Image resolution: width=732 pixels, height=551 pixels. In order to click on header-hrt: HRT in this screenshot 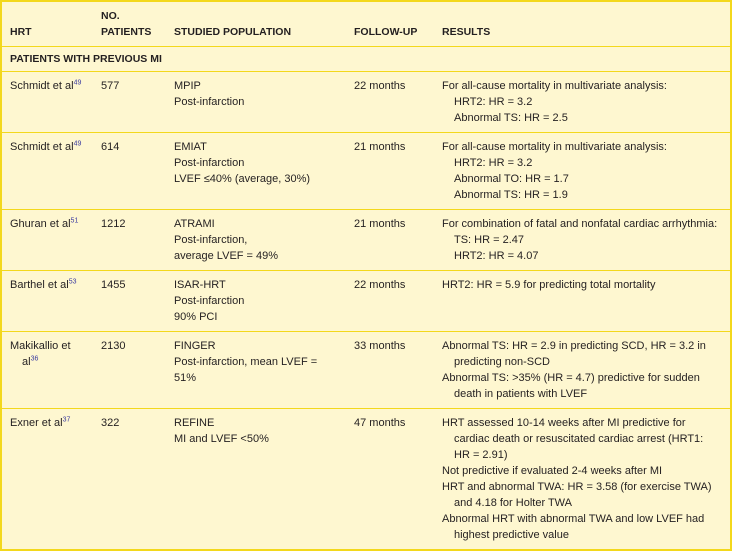, I will do `click(46, 23)`.